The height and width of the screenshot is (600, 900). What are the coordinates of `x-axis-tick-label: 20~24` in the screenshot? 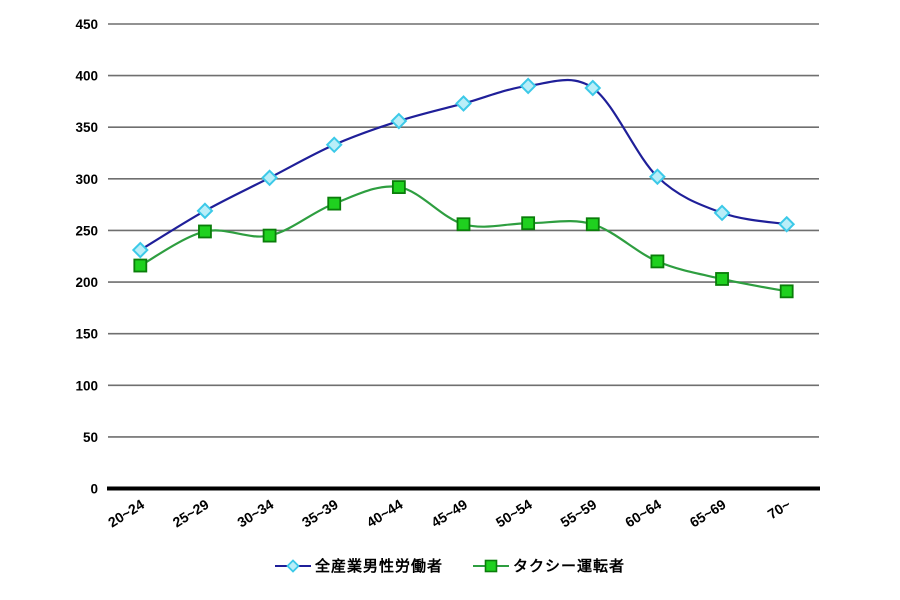 It's located at (126, 513).